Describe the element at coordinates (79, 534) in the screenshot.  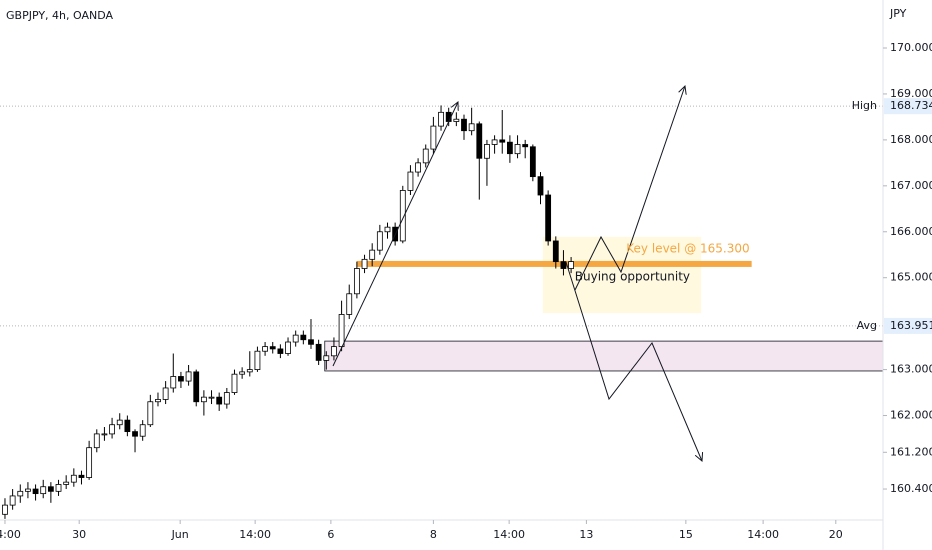
I see `x-tick-label: 30` at that location.